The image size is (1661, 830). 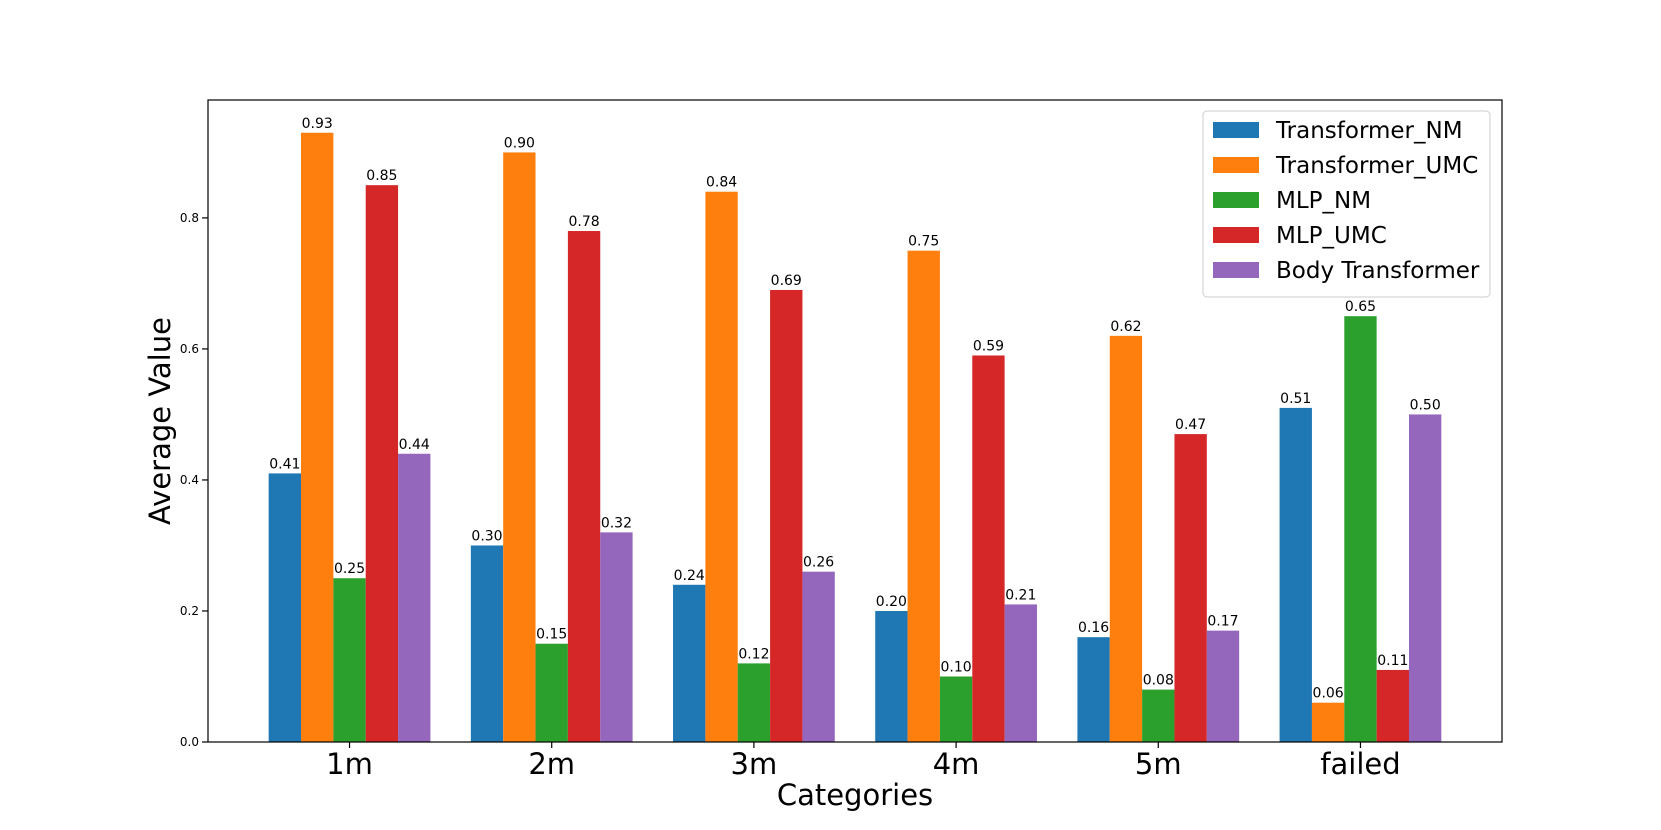 What do you see at coordinates (1158, 764) in the screenshot?
I see `x-tick-label: 5m` at bounding box center [1158, 764].